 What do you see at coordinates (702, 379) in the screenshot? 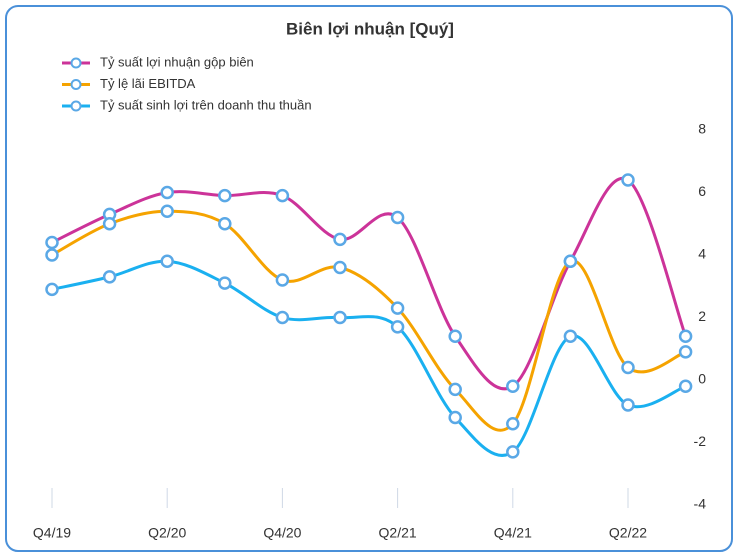
I see `y-tick-label: 0` at bounding box center [702, 379].